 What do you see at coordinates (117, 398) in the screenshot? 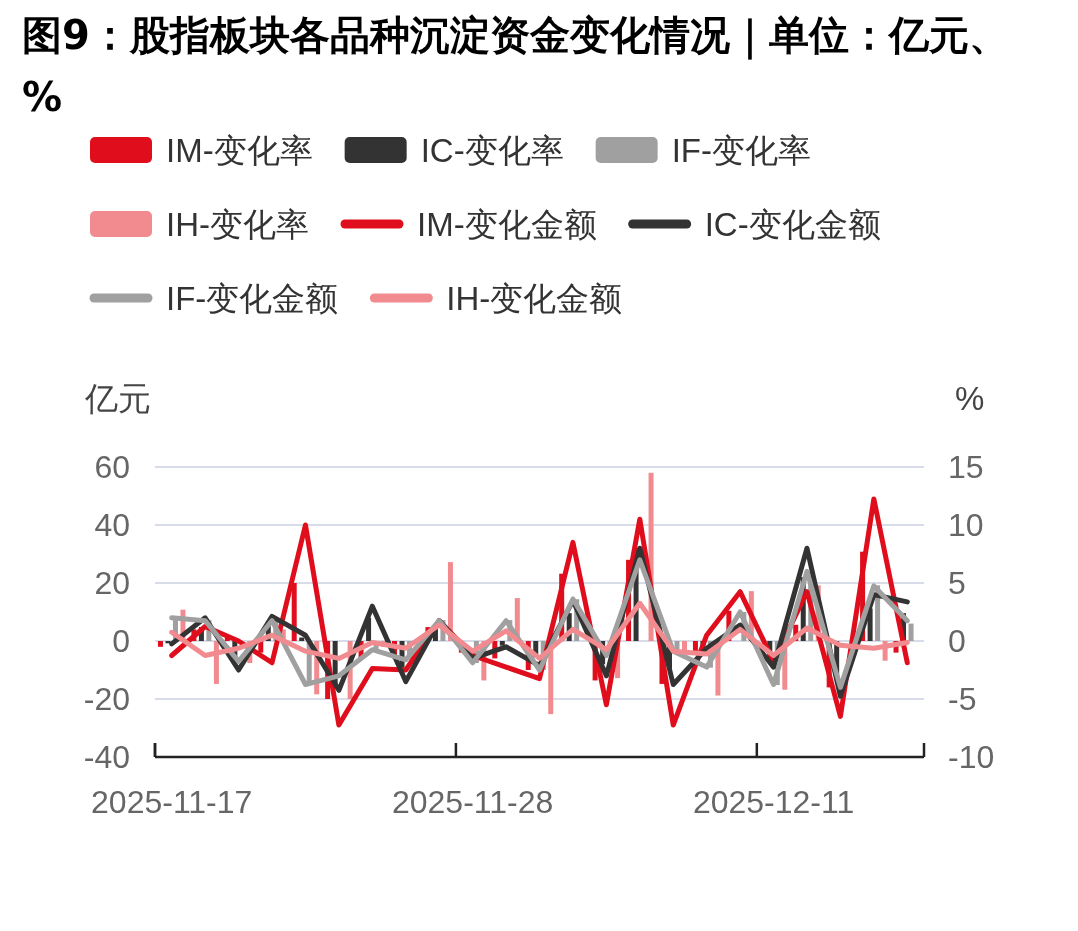
I see `y-axis-title: 亿元` at bounding box center [117, 398].